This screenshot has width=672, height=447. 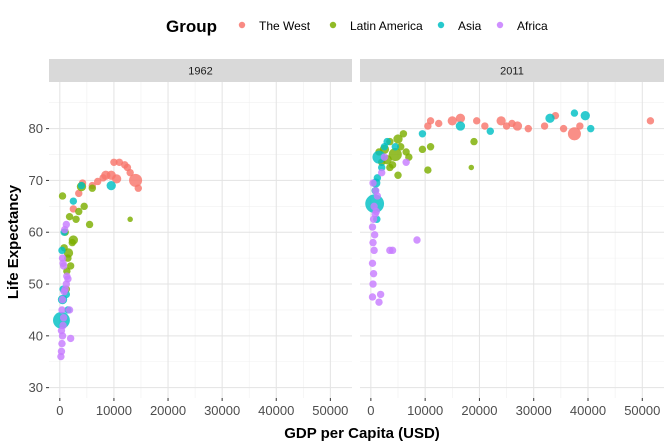 I want to click on panel-1962-series-the-west, so click(x=106, y=185).